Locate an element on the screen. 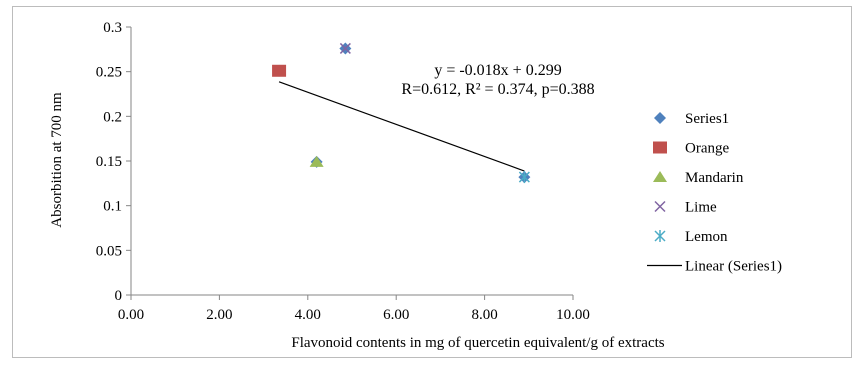  legend-label-series1: Series1 is located at coordinates (707, 119).